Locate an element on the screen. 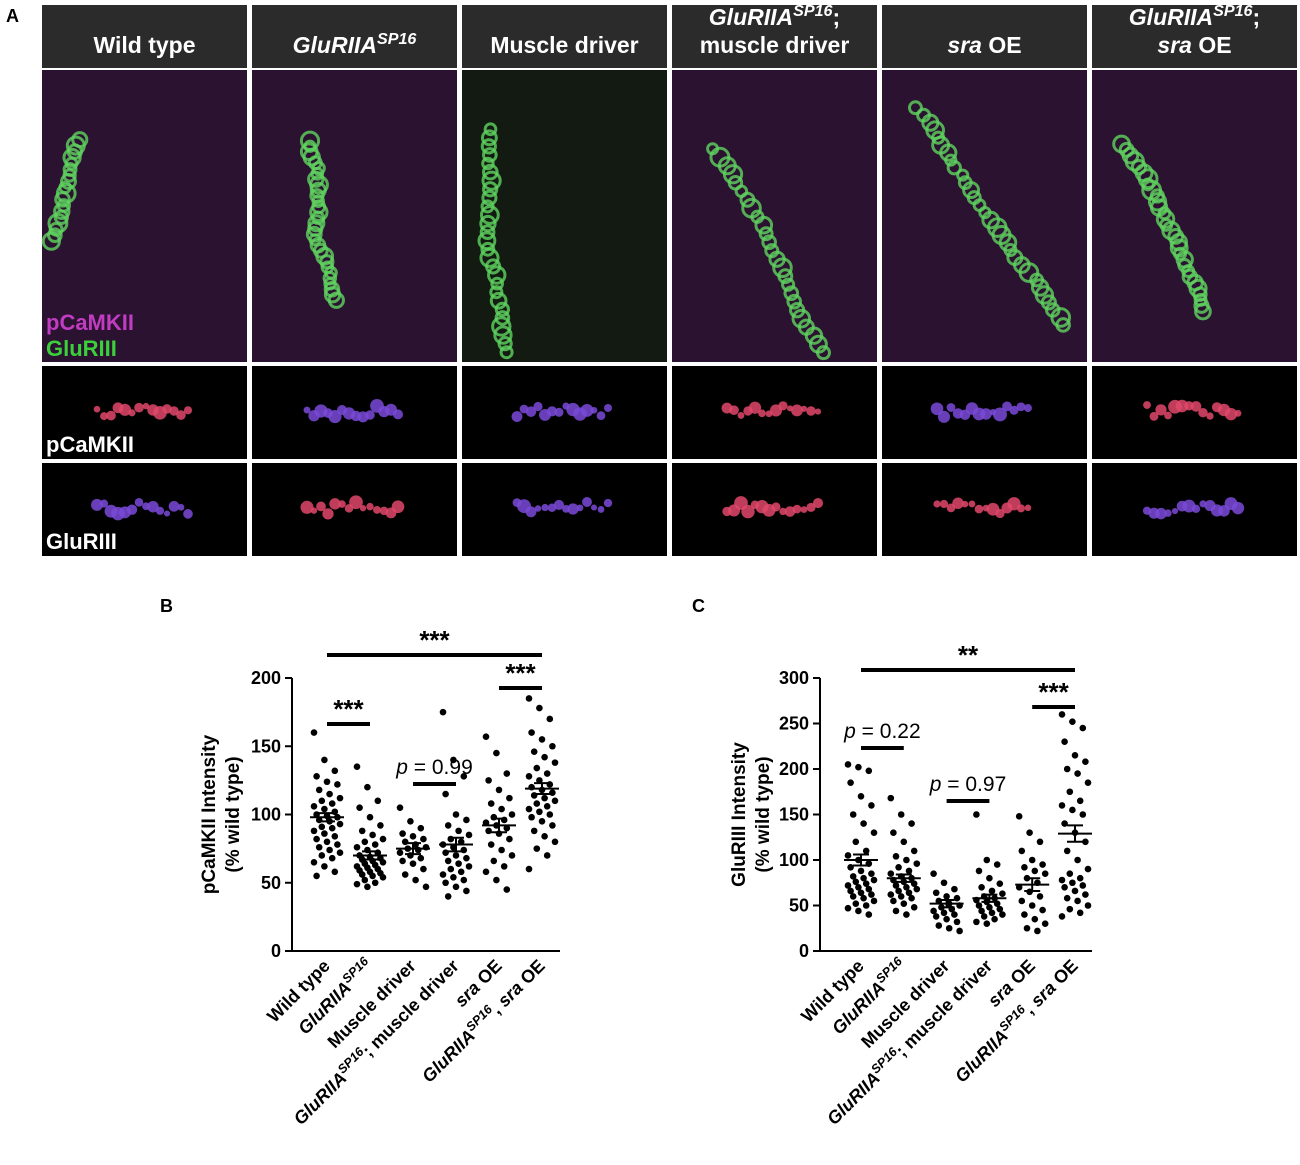 This screenshot has height=1165, width=1300. error-bar is located at coordinates (861, 860).